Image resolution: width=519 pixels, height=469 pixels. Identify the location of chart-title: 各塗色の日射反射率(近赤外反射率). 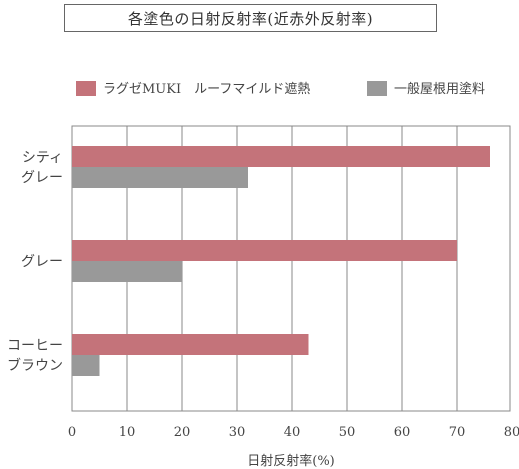
(250, 18).